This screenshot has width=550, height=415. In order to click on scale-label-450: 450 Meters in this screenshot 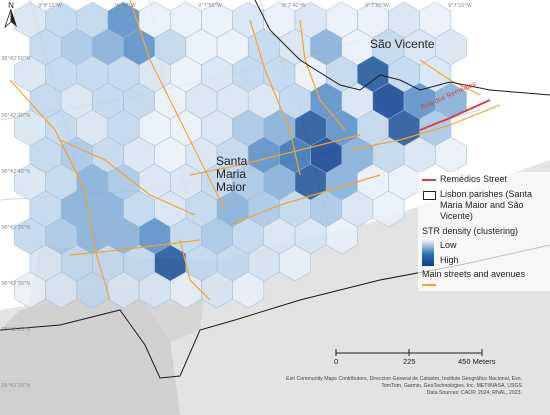, I will do `click(477, 361)`.